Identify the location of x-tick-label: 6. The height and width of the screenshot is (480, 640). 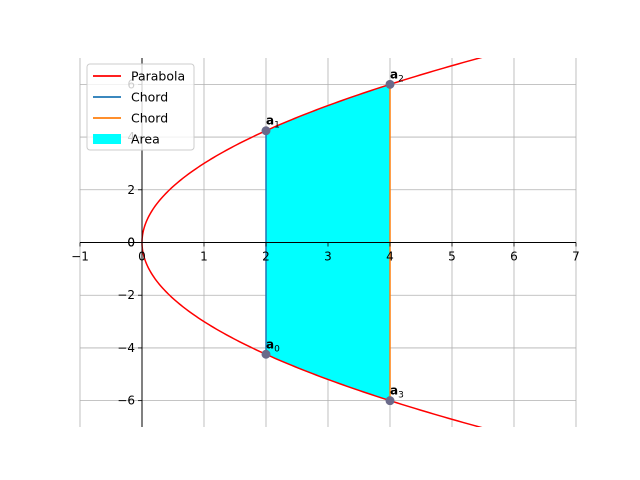
(514, 257).